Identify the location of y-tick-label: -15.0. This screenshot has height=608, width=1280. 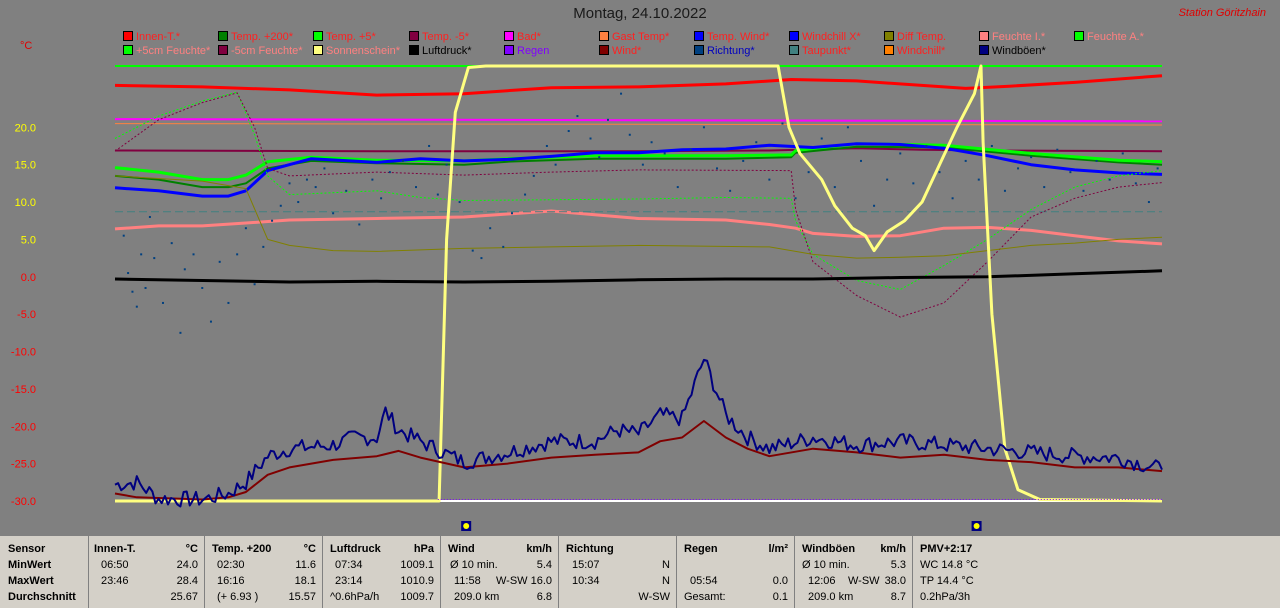
(23, 390).